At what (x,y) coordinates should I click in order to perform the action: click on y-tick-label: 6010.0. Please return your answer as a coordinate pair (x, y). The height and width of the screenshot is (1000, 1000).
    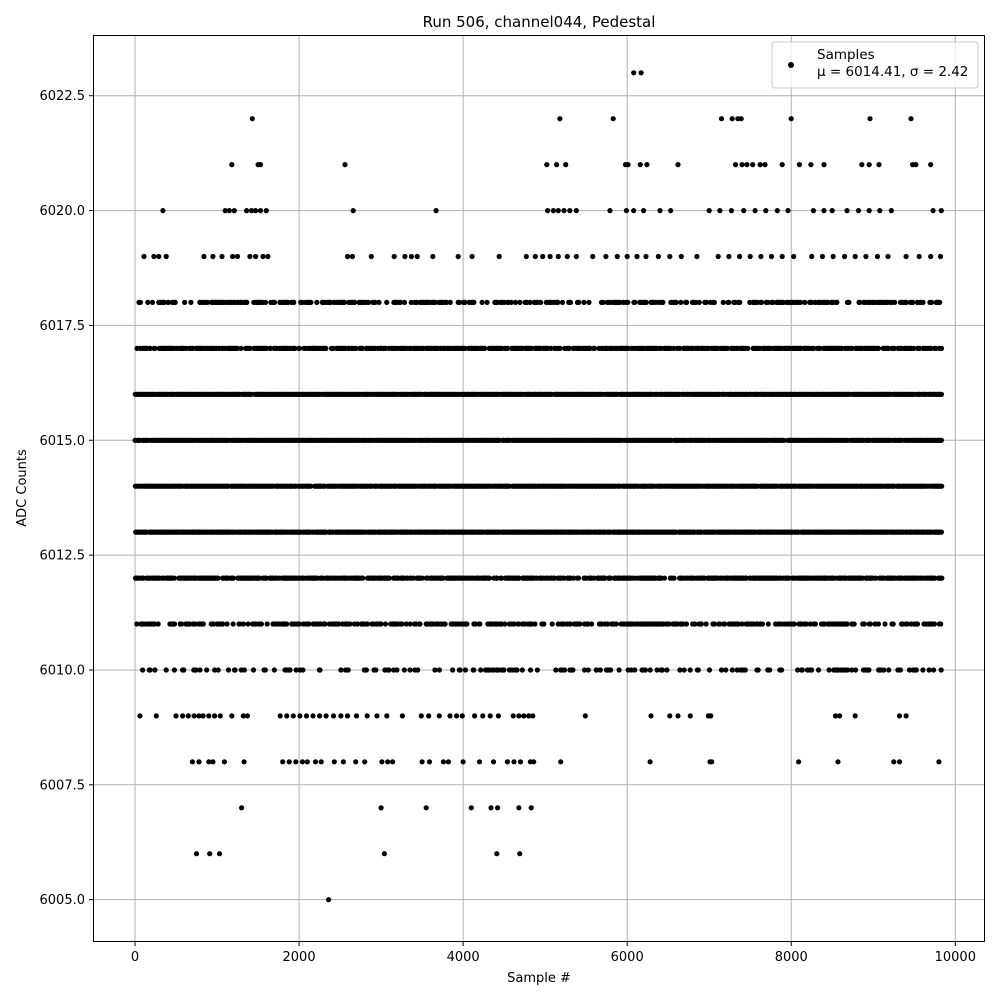
    Looking at the image, I should click on (63, 670).